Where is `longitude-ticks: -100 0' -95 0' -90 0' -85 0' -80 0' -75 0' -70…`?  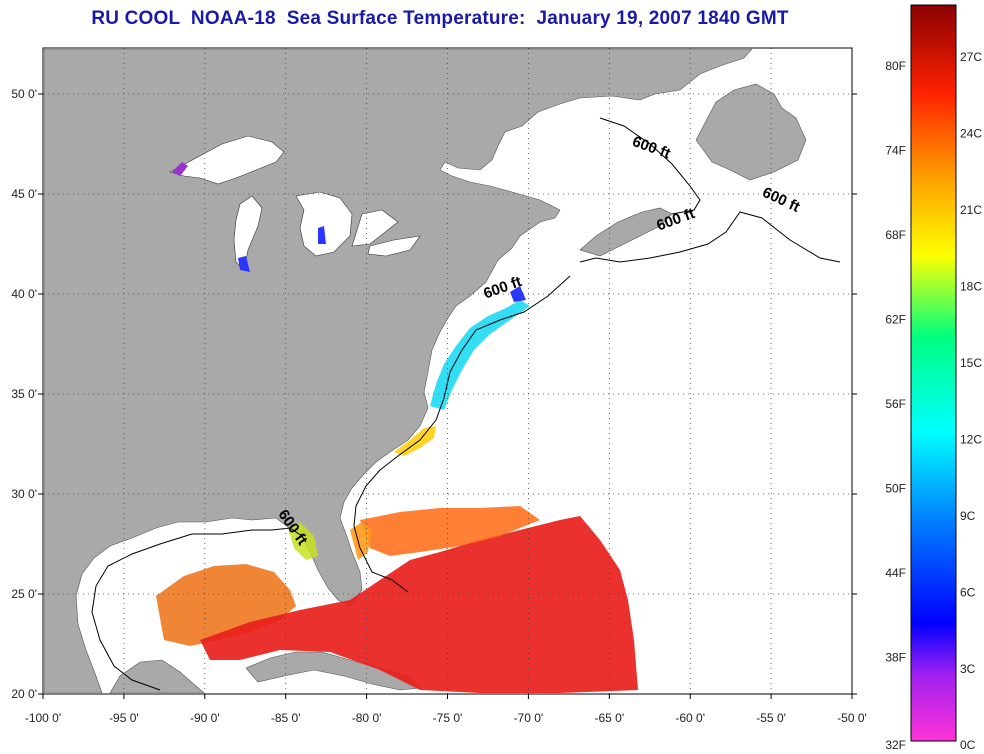
longitude-ticks: -100 0' -95 0' -90 0' -85 0' -80 0' -75 0' -70… is located at coordinates (446, 709).